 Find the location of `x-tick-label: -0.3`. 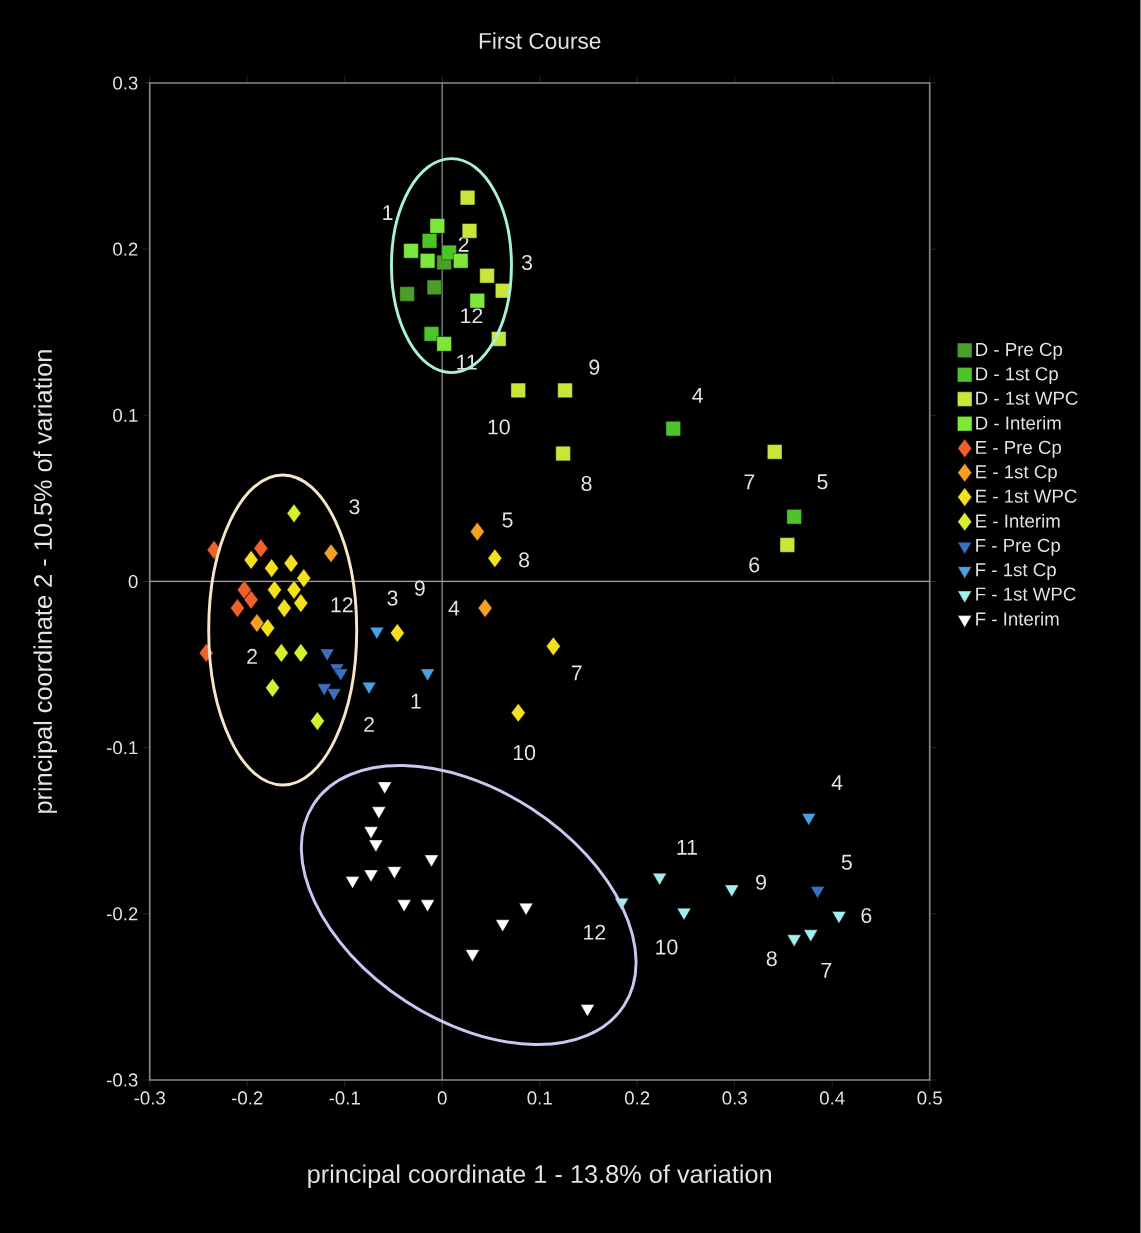

x-tick-label: -0.3 is located at coordinates (150, 1098).